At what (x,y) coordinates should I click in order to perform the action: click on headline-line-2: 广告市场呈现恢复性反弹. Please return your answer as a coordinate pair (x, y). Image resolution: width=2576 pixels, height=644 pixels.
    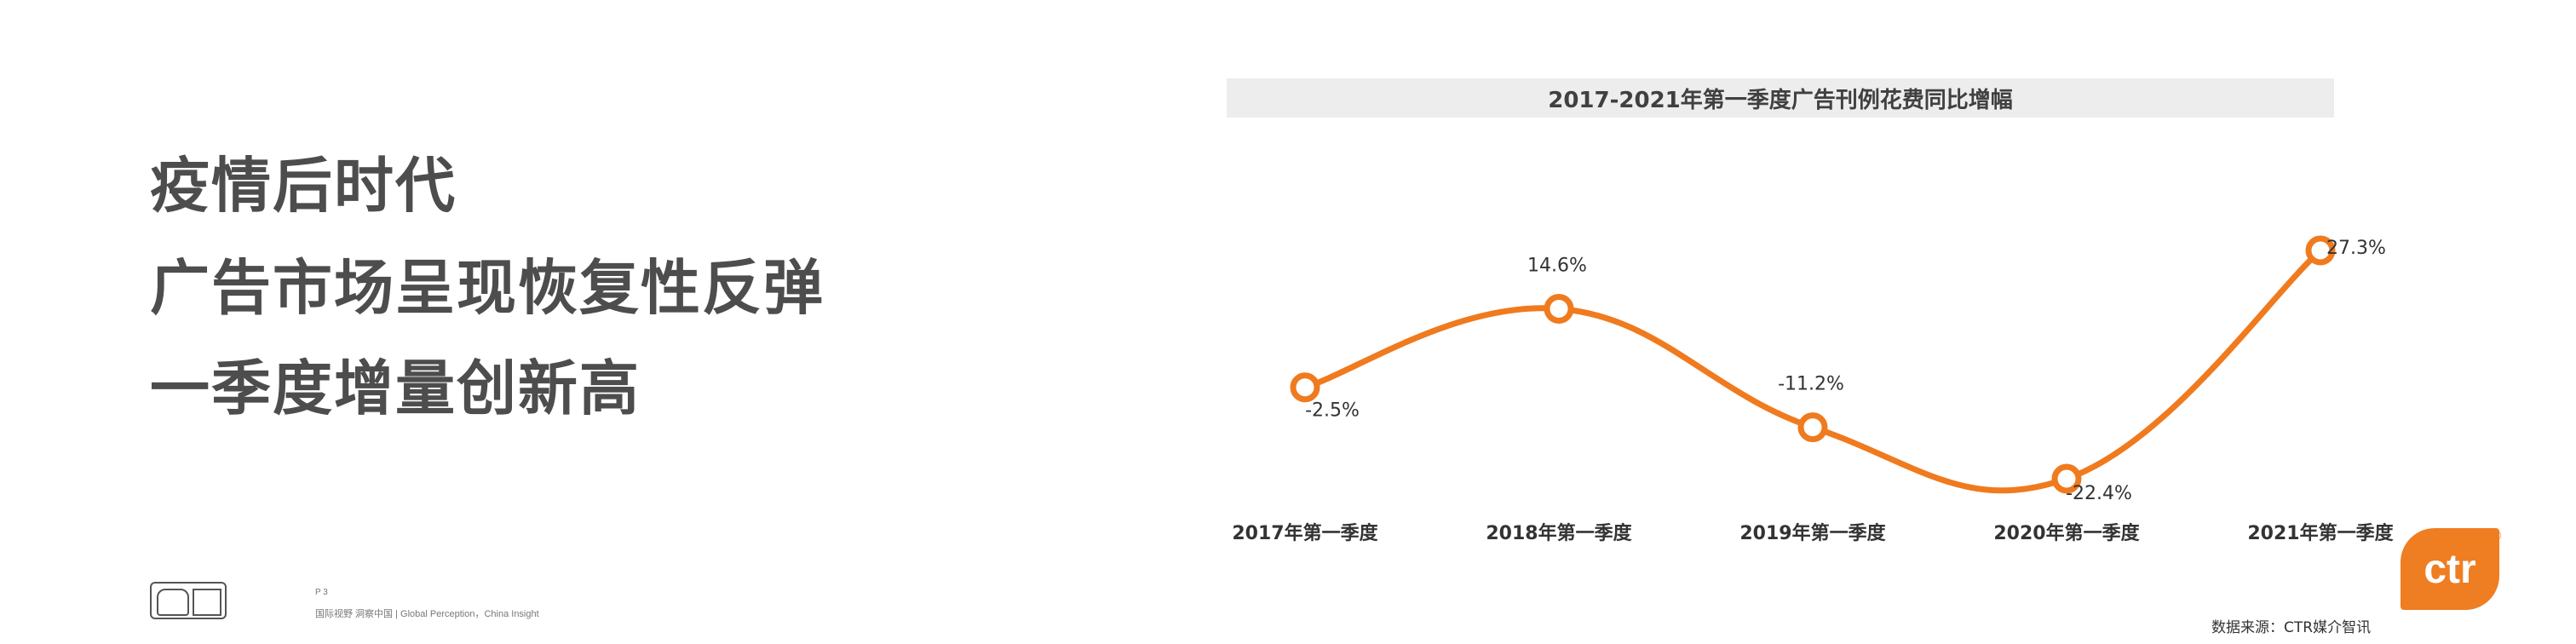
    Looking at the image, I should click on (488, 288).